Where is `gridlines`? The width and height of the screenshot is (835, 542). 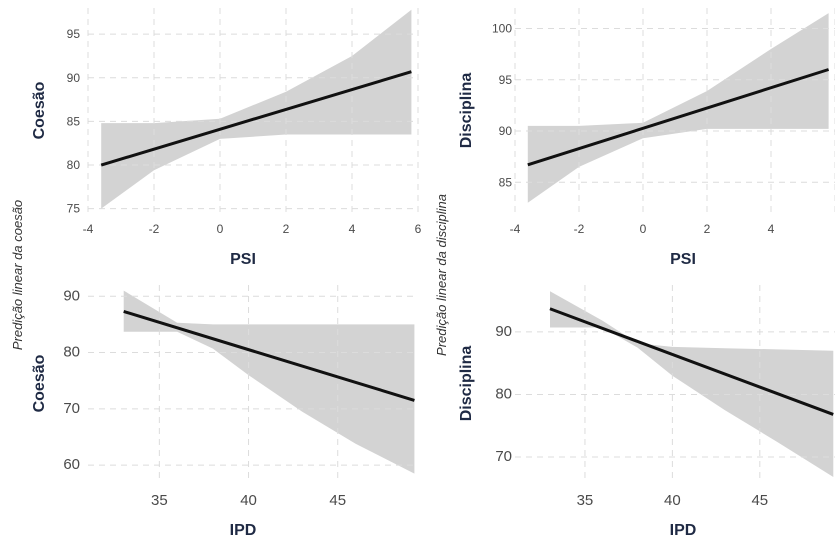
gridlines is located at coordinates (674, 110).